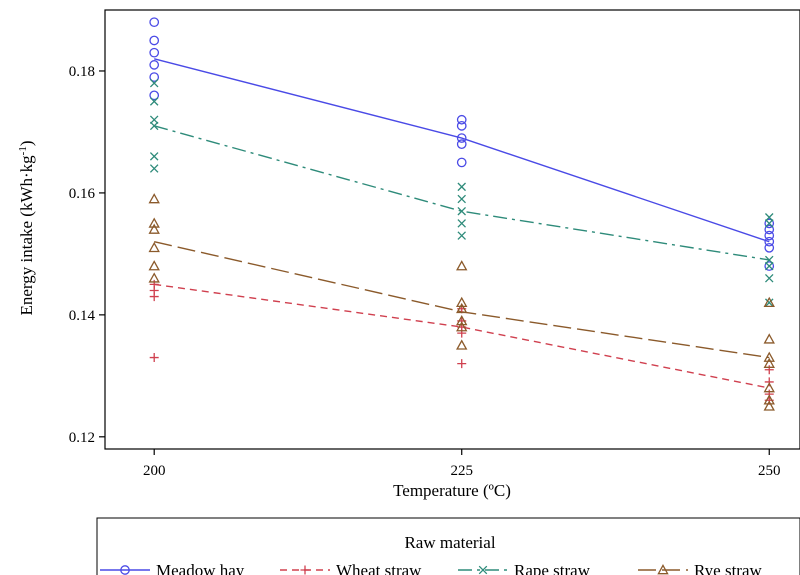 Image resolution: width=800 pixels, height=575 pixels. I want to click on y-tick-label: 0.12, so click(82, 438).